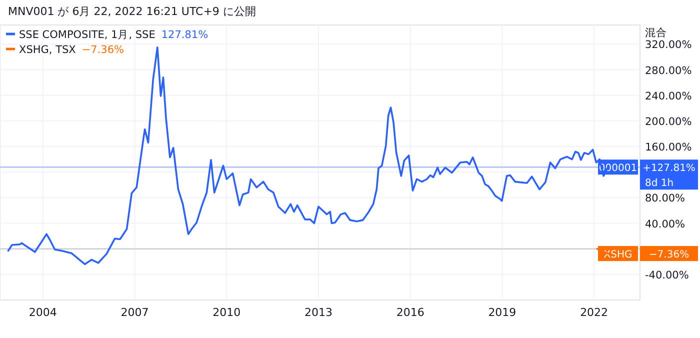 The image size is (700, 338). Describe the element at coordinates (668, 122) in the screenshot. I see `y-tick-label: 200.00%` at that location.